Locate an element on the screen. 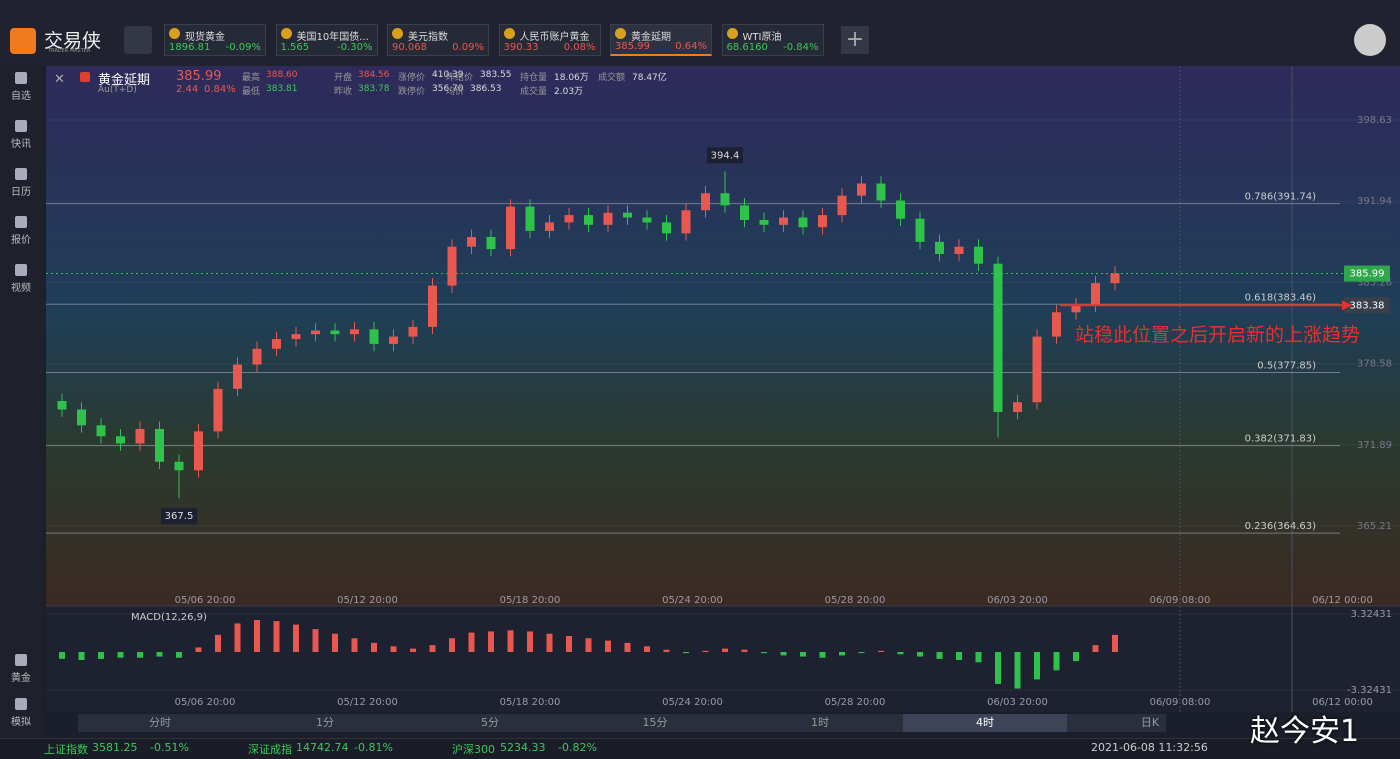 The height and width of the screenshot is (759, 1400). sidebar-item: 快讯 is located at coordinates (21, 135).